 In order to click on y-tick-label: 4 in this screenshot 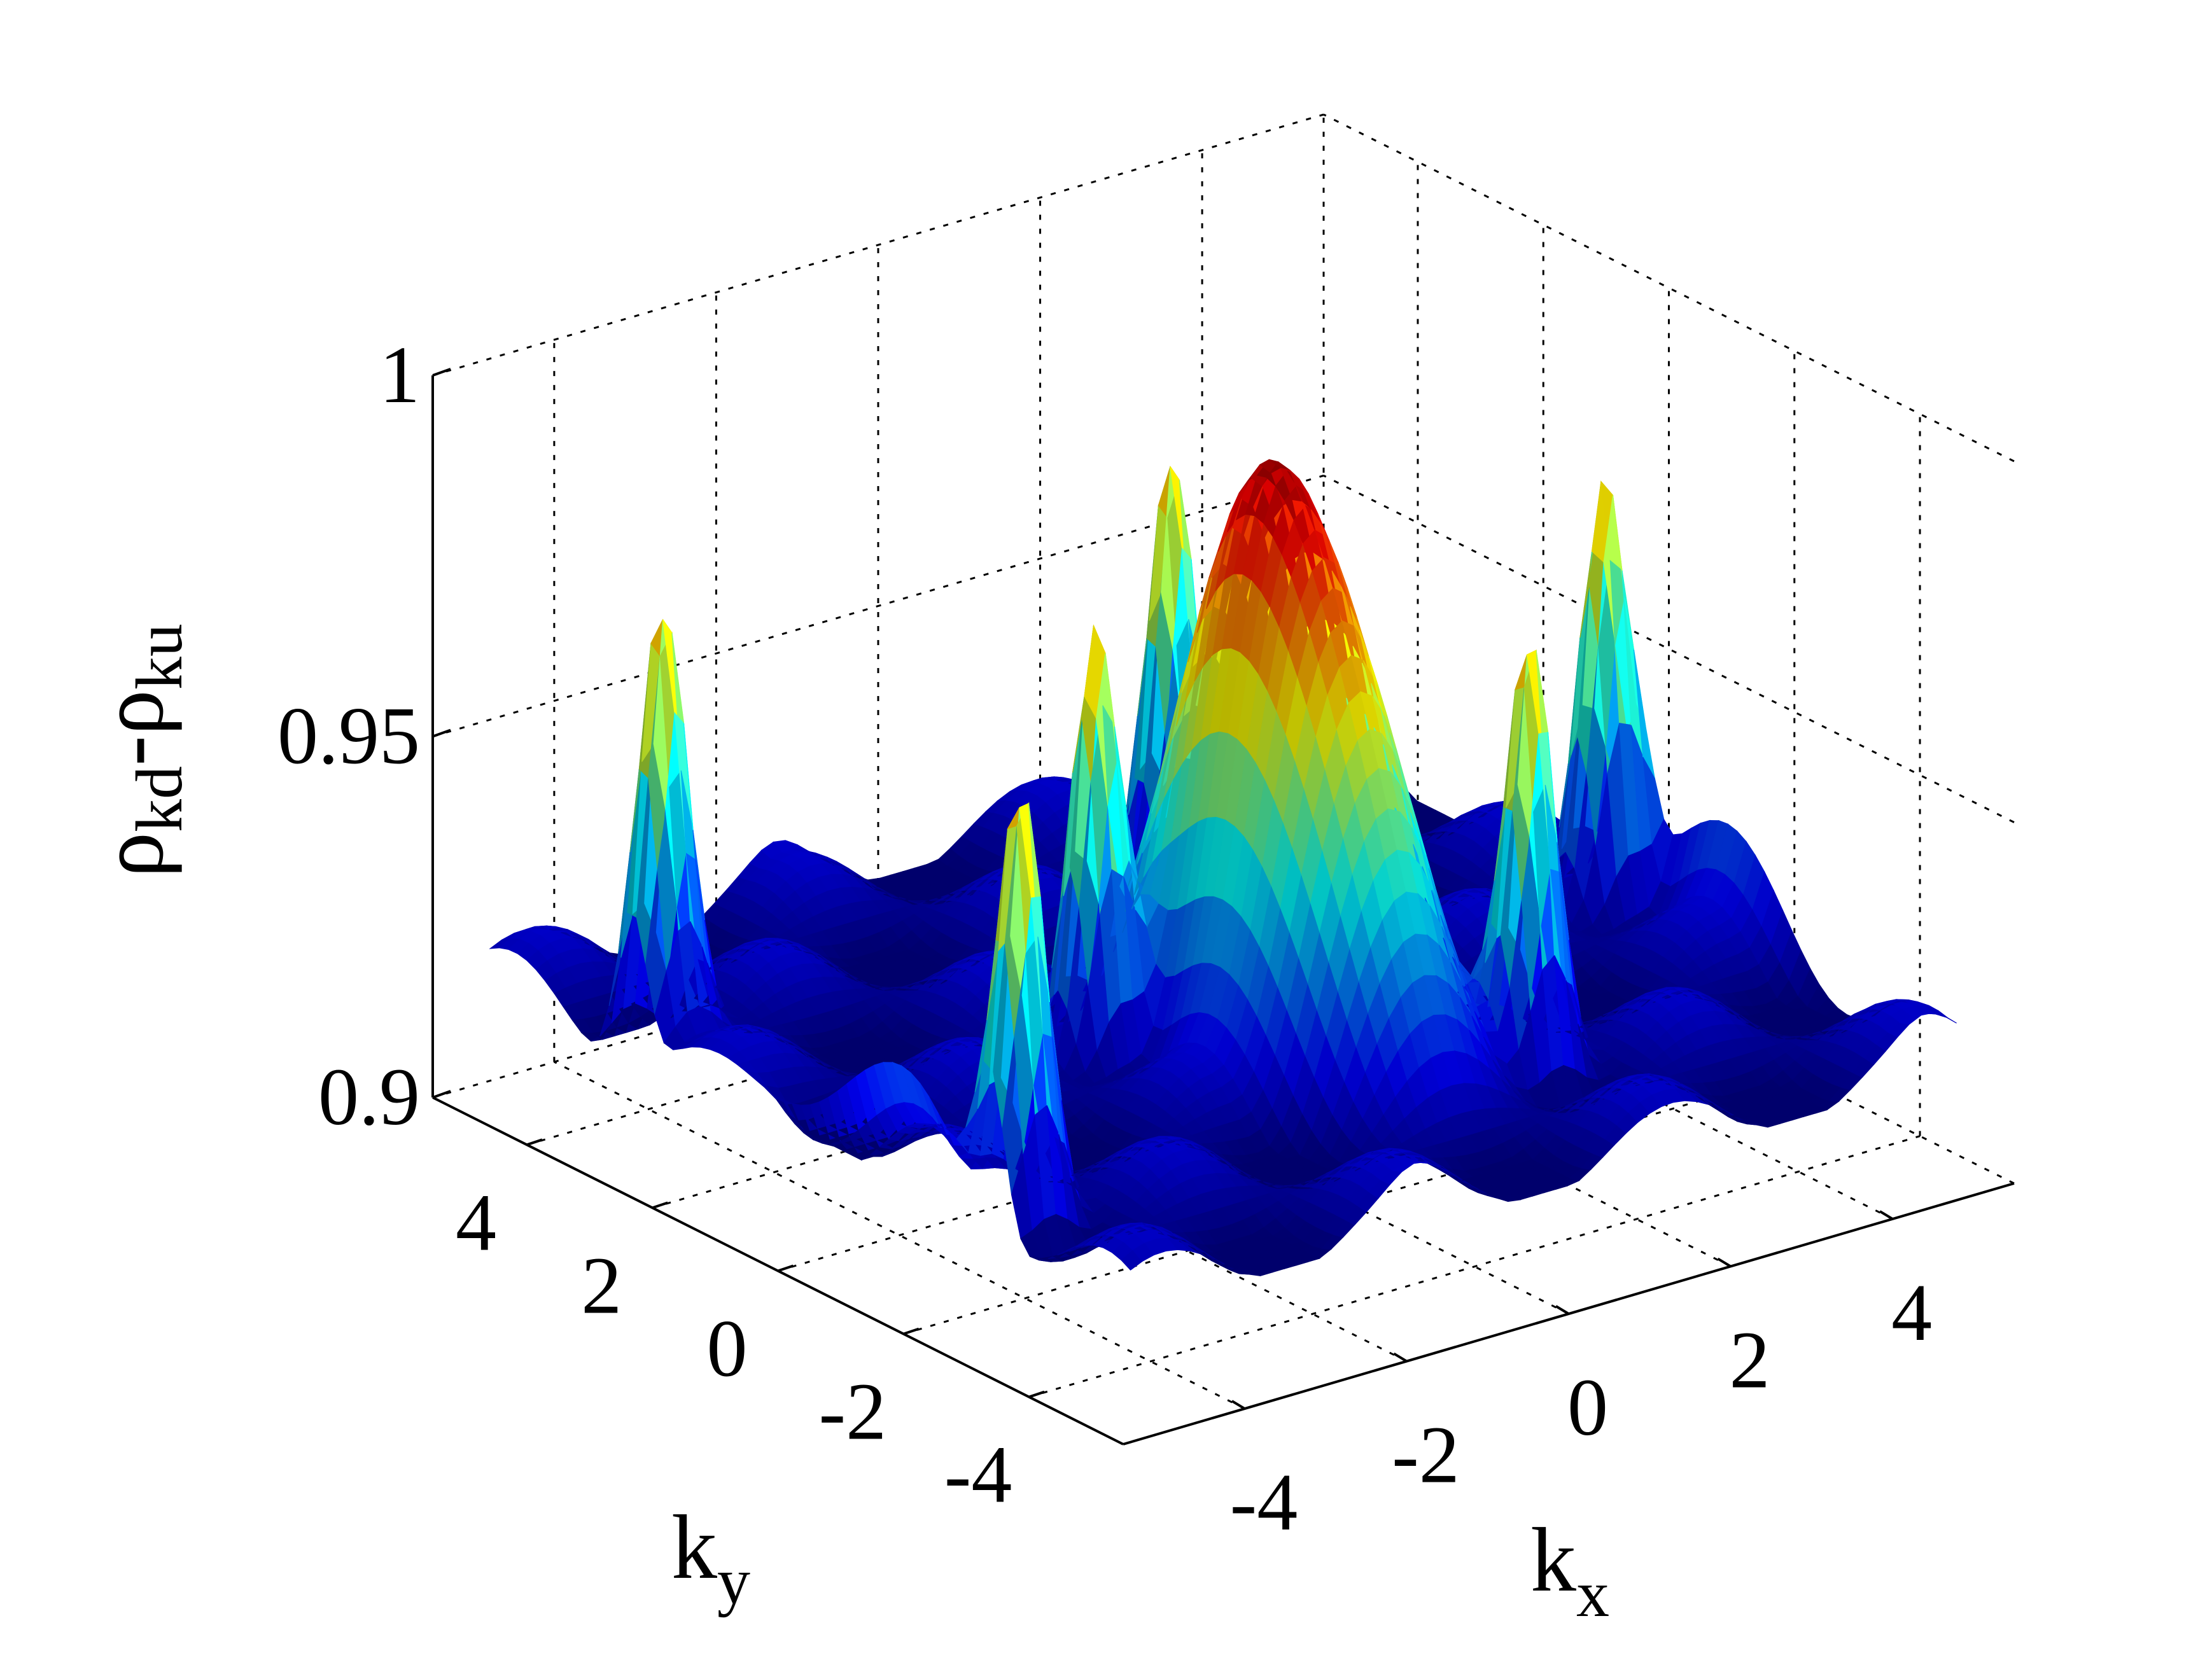, I will do `click(476, 1222)`.